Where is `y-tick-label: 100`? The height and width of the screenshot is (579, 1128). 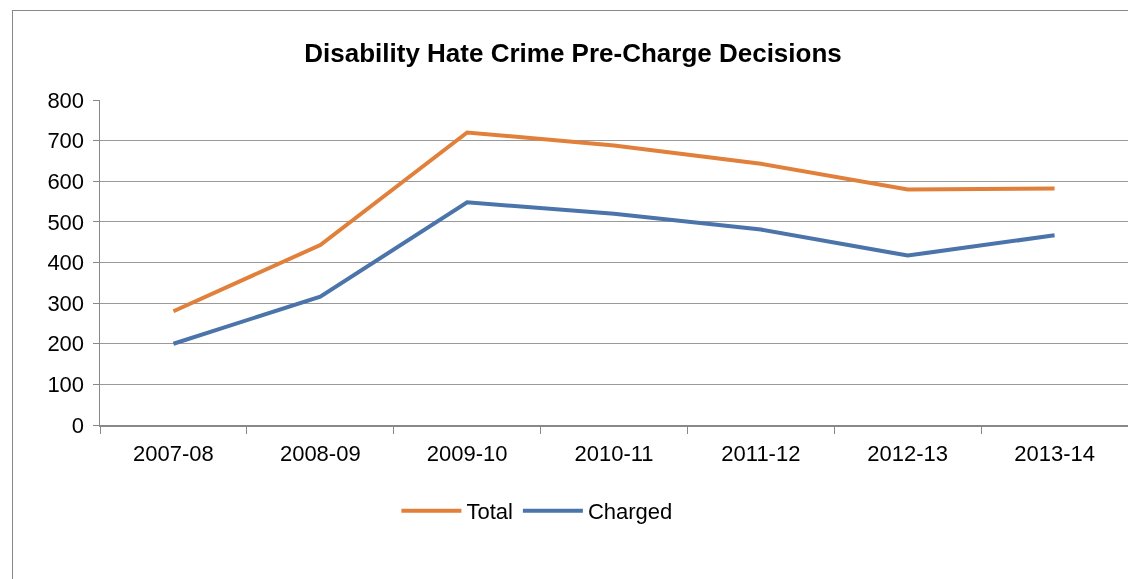 y-tick-label: 100 is located at coordinates (66, 385).